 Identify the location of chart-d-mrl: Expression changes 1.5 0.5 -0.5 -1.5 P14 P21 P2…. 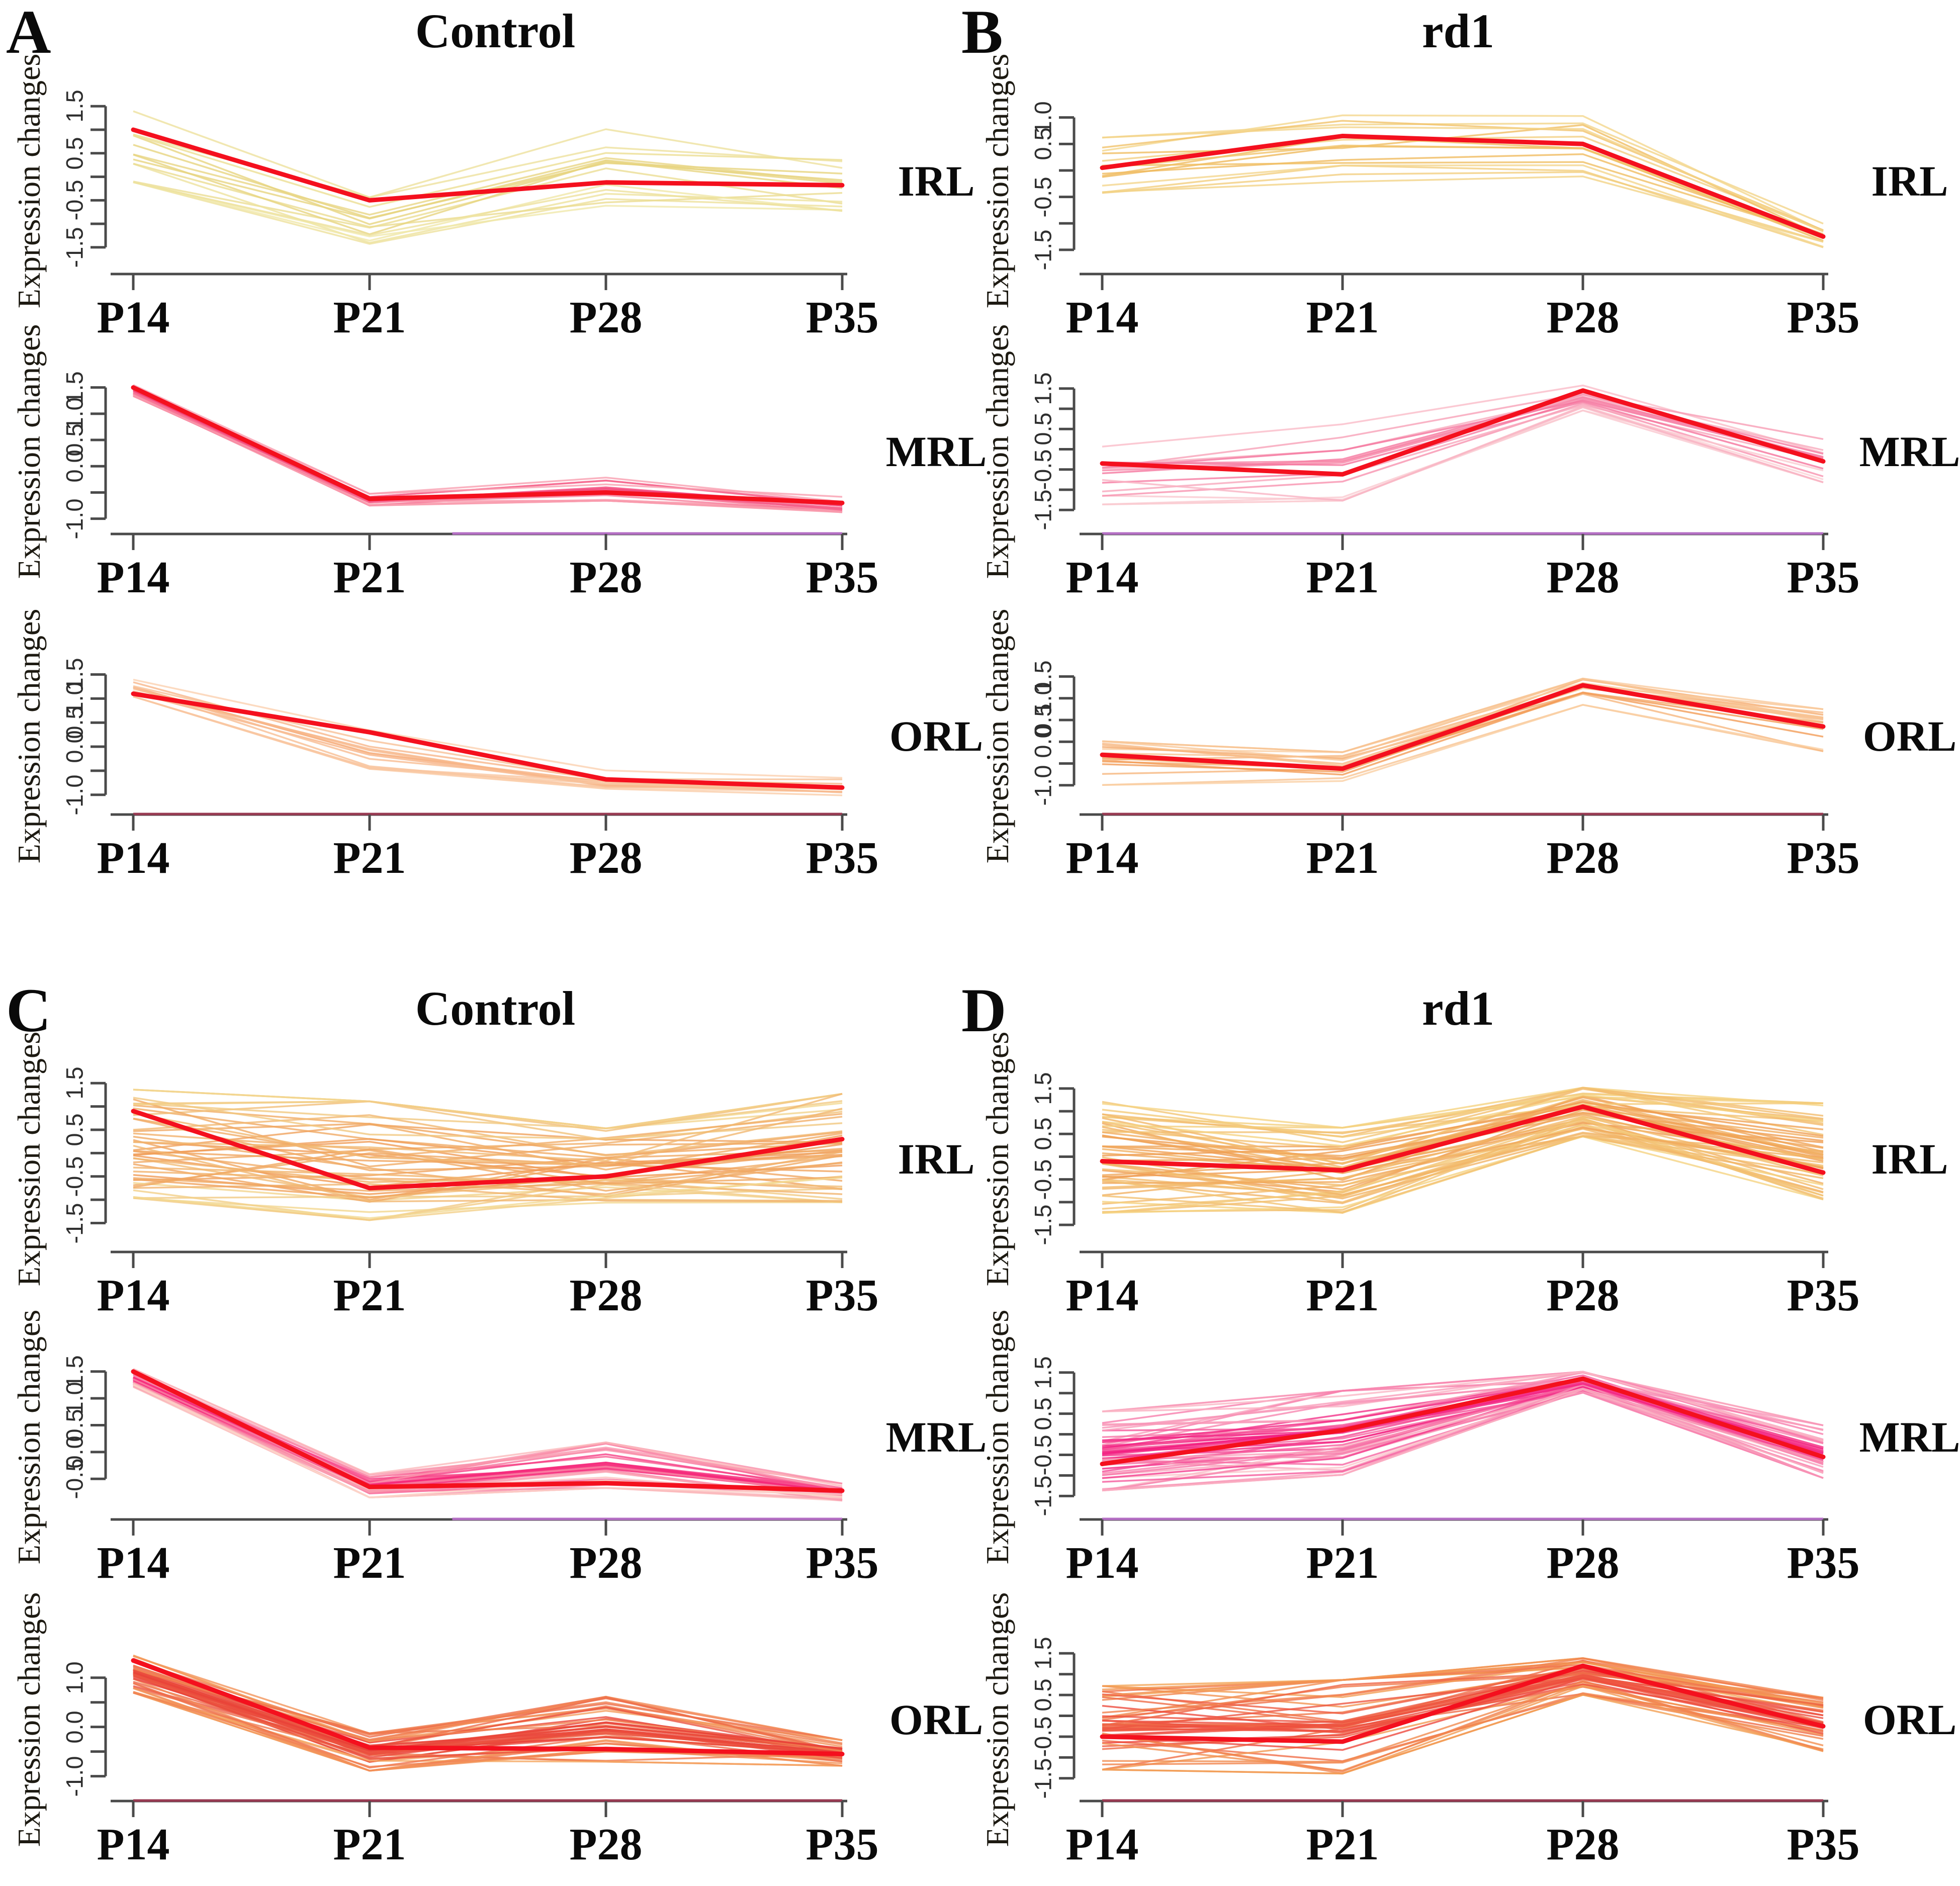
(1469, 1463).